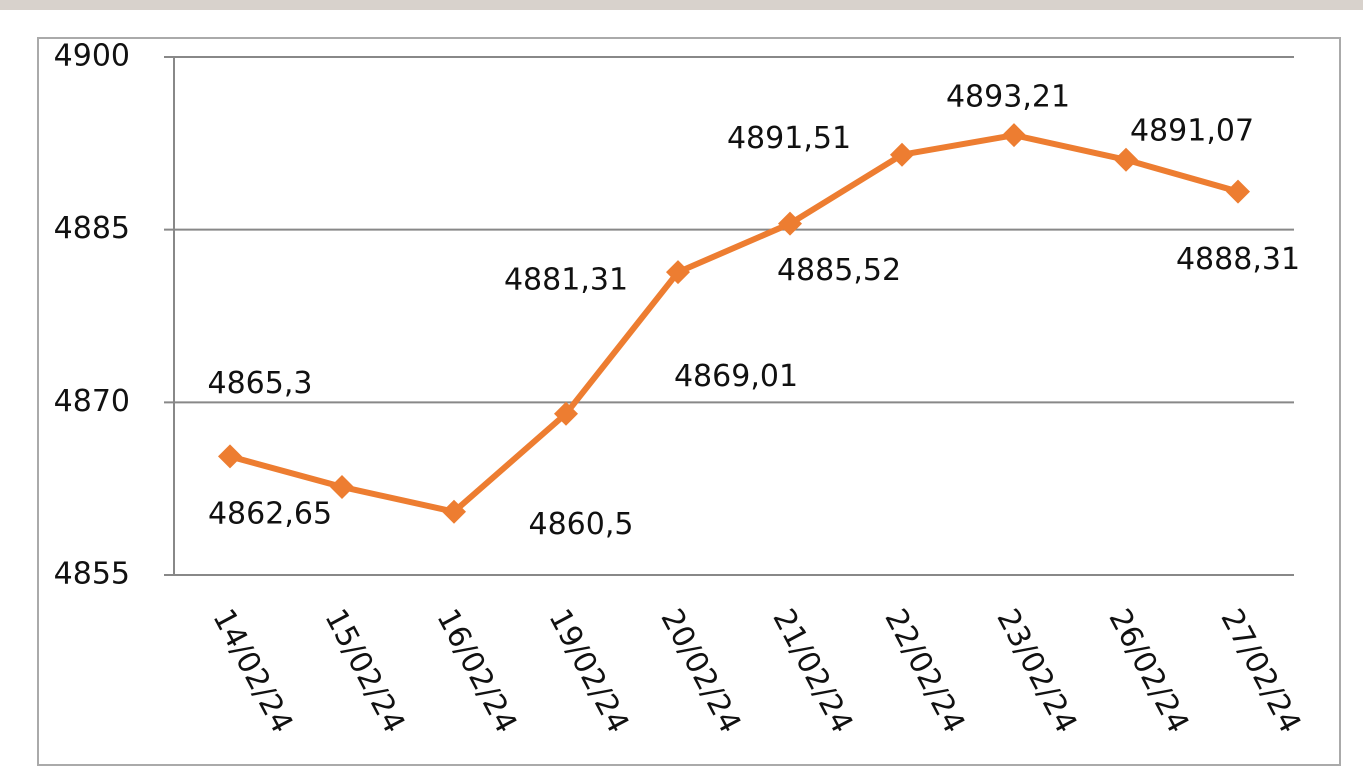  Describe the element at coordinates (92, 574) in the screenshot. I see `y-tick-label: 4855` at that location.